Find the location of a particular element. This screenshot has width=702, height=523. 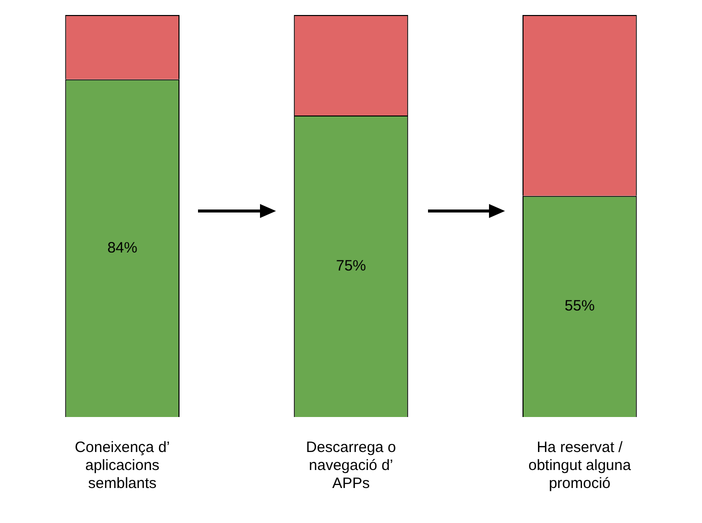

data-label: 55% is located at coordinates (579, 306).